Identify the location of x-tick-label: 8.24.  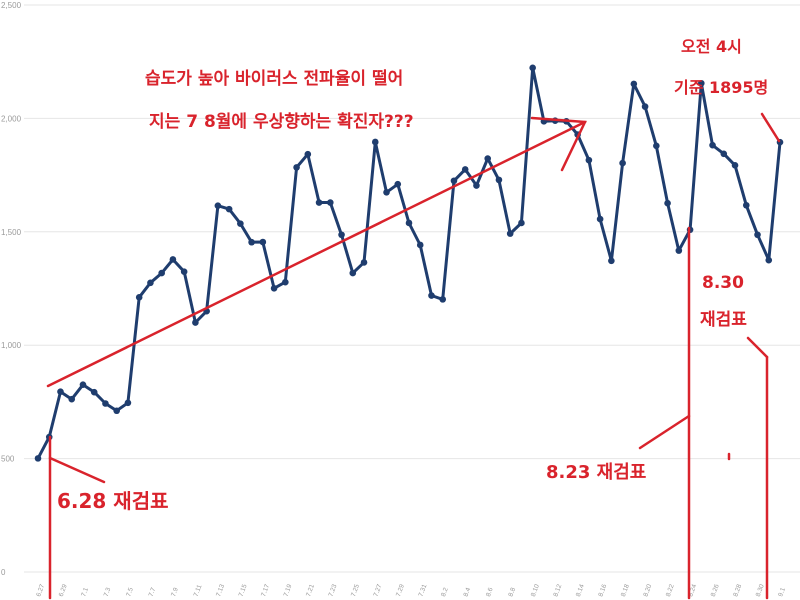
(692, 590).